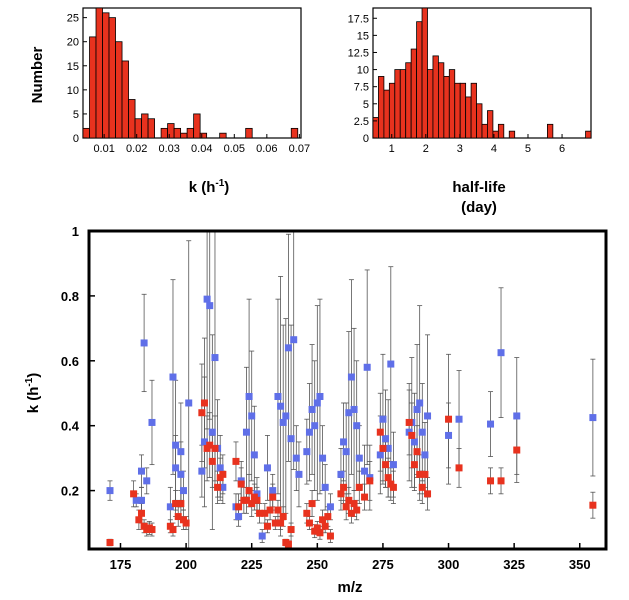  Describe the element at coordinates (33, 400) in the screenshot. I see `scatter-ylabel-main: k (h` at that location.